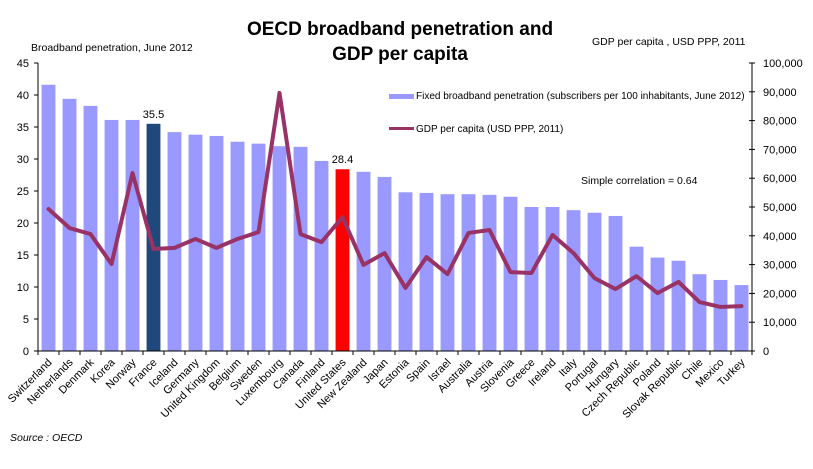 The image size is (813, 469). I want to click on bar-austria, so click(489, 272).